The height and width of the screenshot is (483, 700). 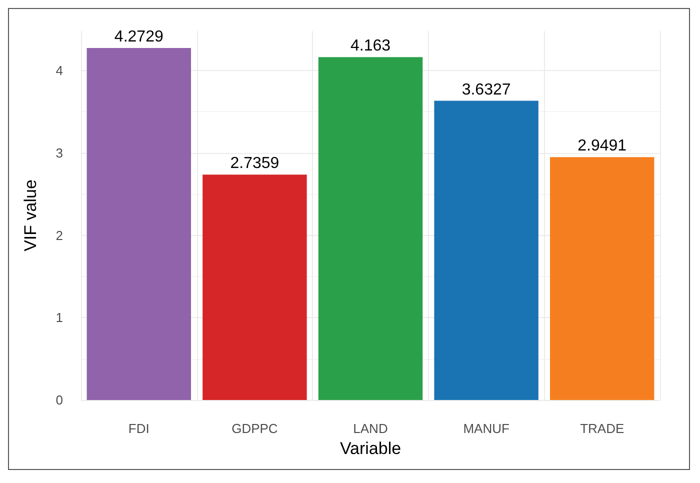 I want to click on y-tick-label: 1, so click(x=59, y=318).